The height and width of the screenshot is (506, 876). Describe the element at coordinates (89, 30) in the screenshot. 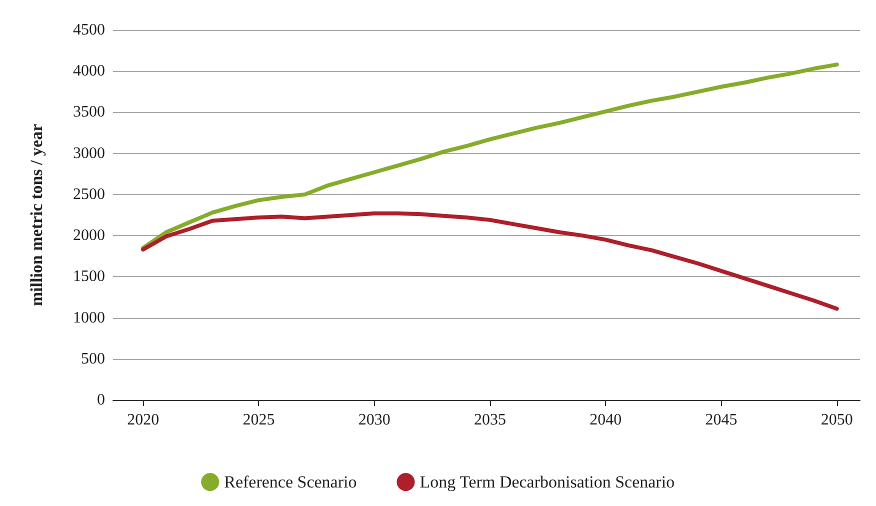

I see `y-tick-label: 4500` at that location.